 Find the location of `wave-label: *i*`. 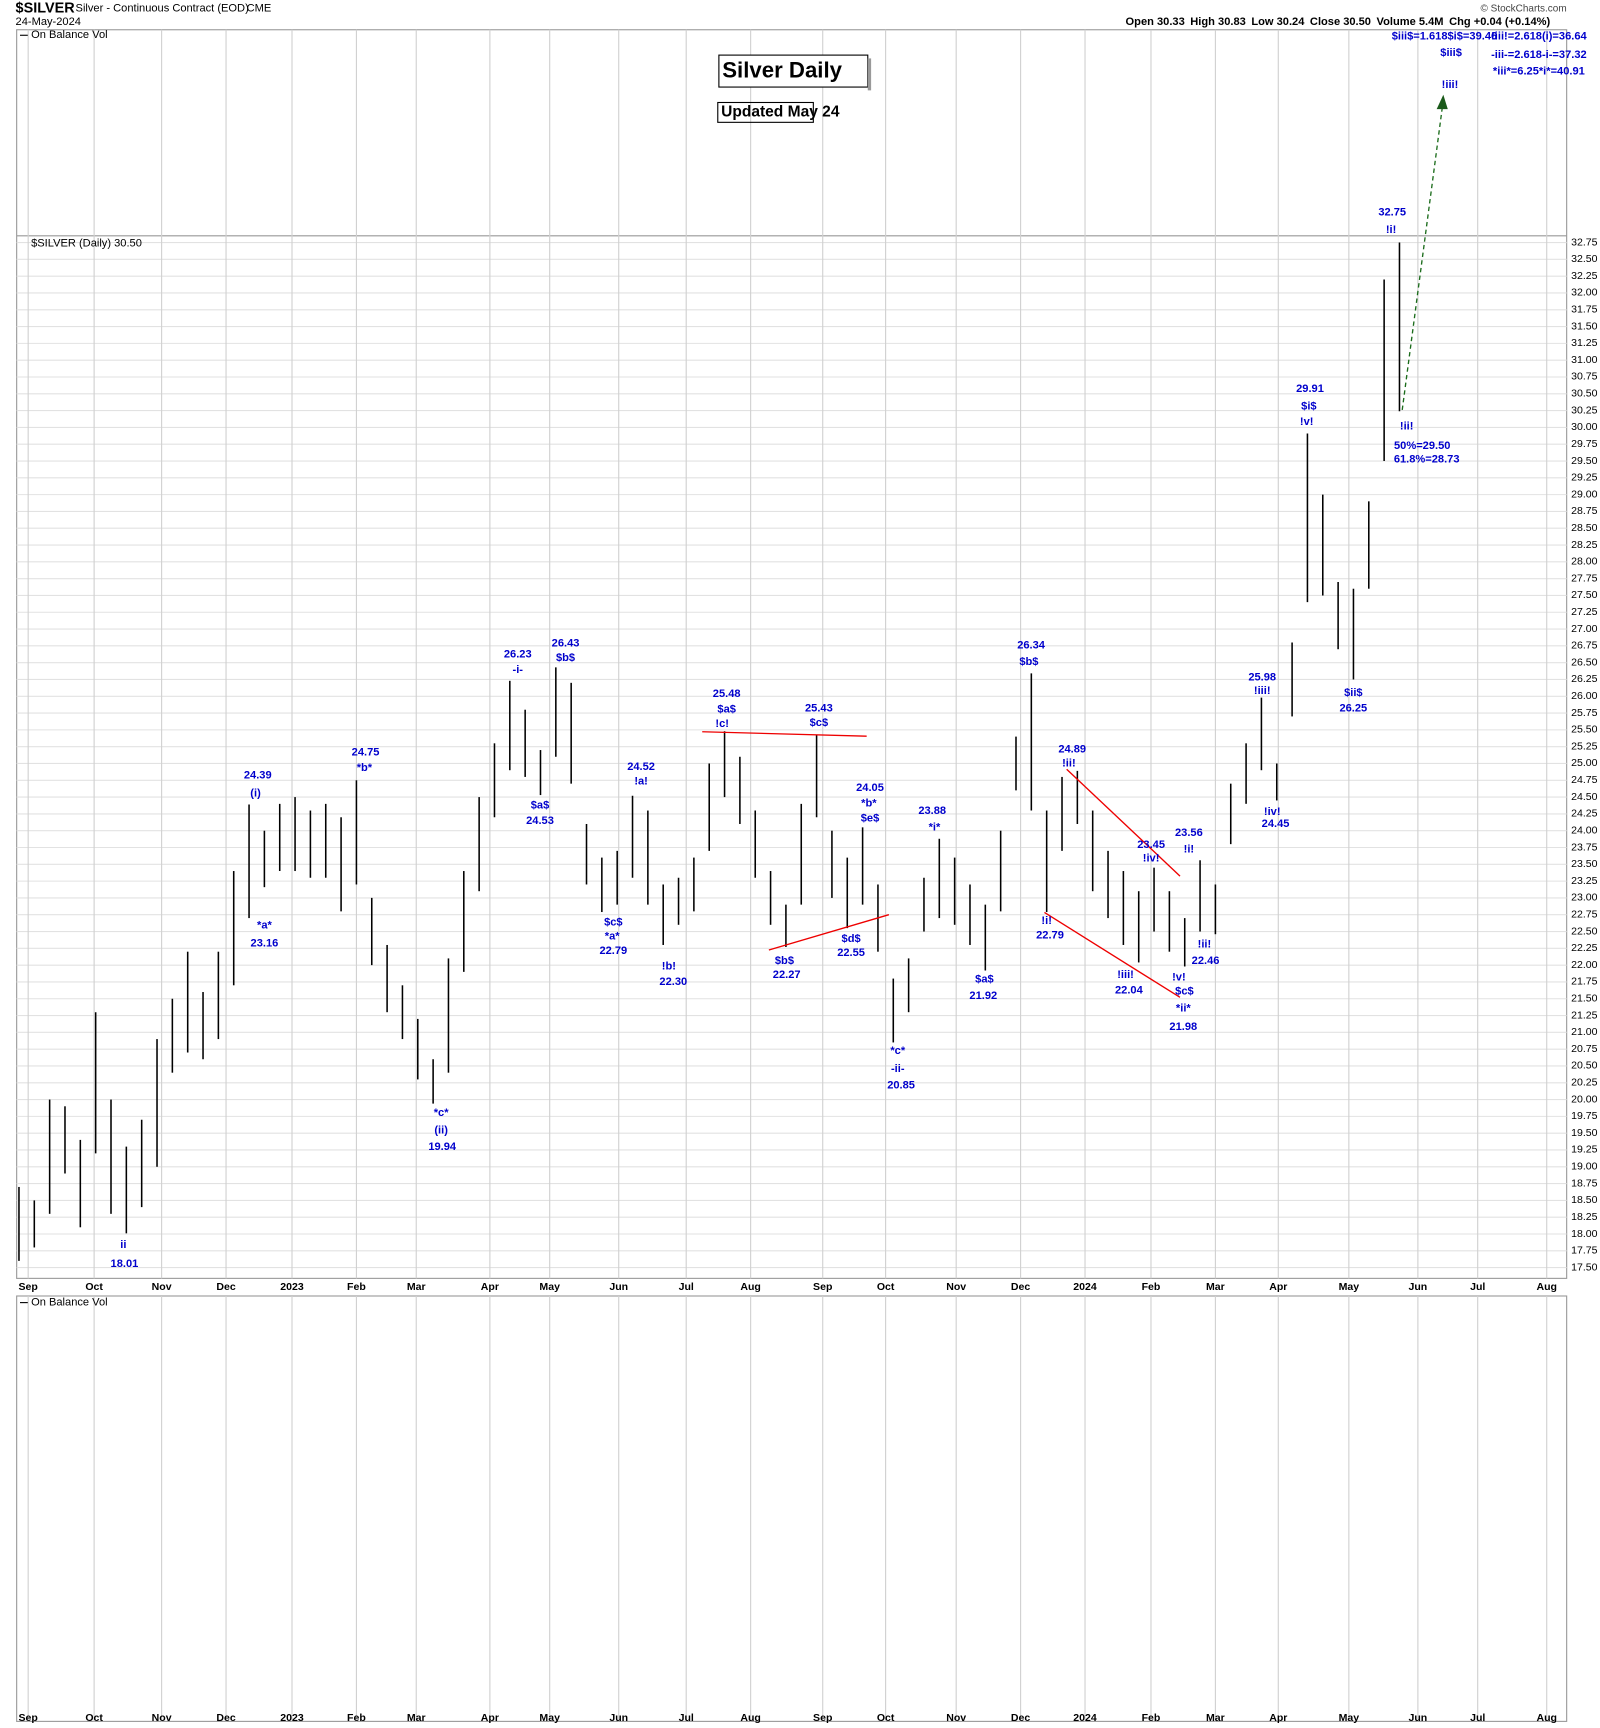

wave-label: *i* is located at coordinates (935, 828).